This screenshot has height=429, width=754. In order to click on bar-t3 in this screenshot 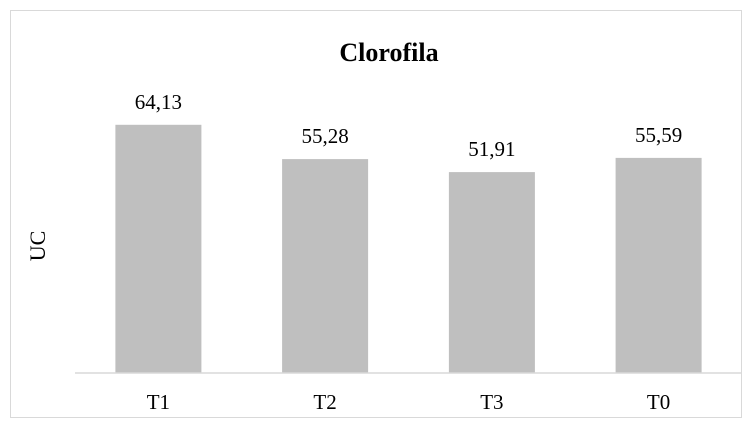, I will do `click(491, 272)`.